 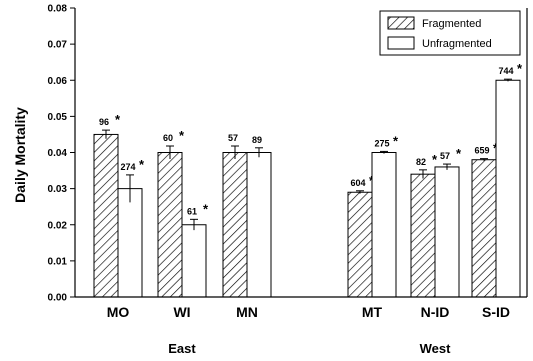 I want to click on bar-unfragmented-mn, so click(x=259, y=225).